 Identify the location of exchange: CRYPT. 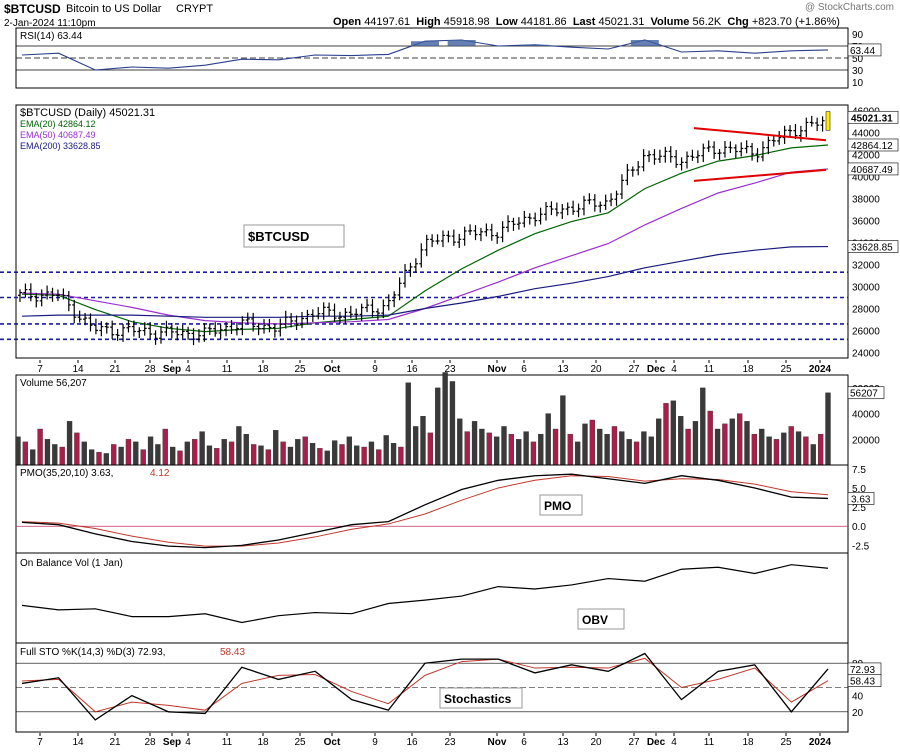
(195, 9).